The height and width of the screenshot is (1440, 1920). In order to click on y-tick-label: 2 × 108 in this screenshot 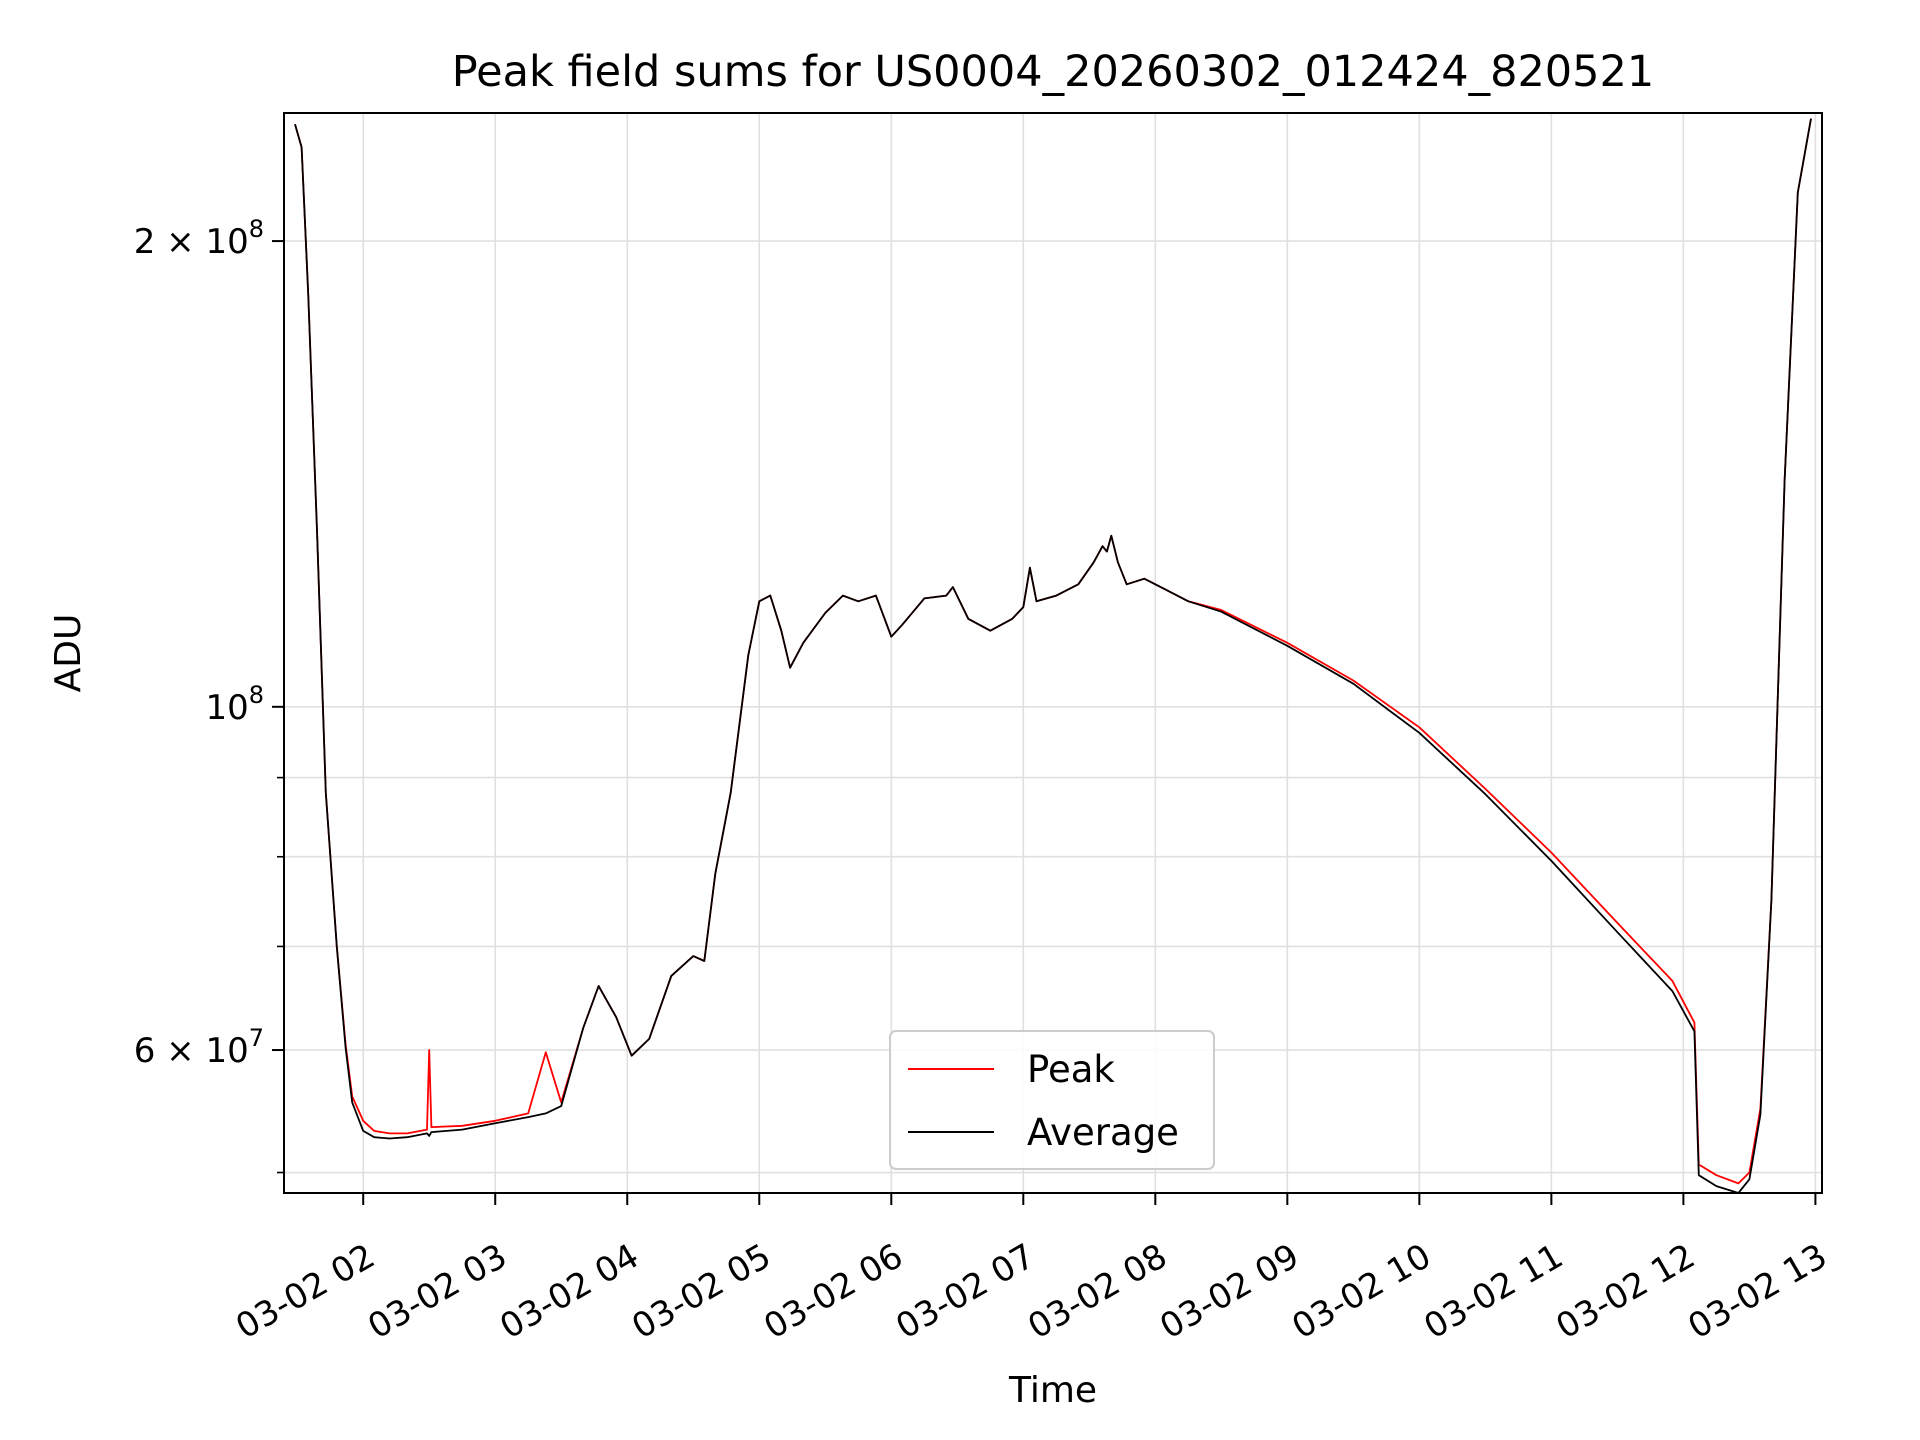, I will do `click(199, 238)`.